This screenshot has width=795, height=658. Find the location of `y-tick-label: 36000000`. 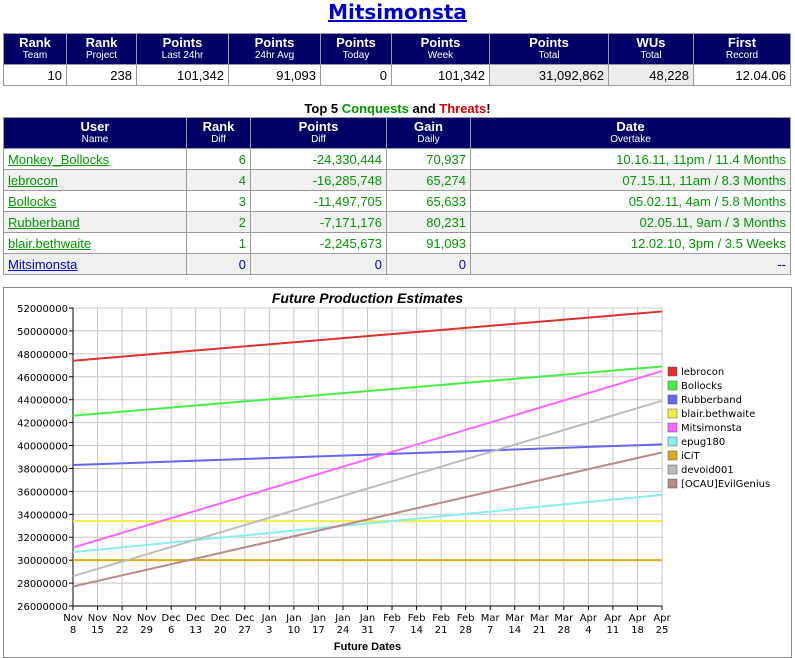

y-tick-label: 36000000 is located at coordinates (42, 492).